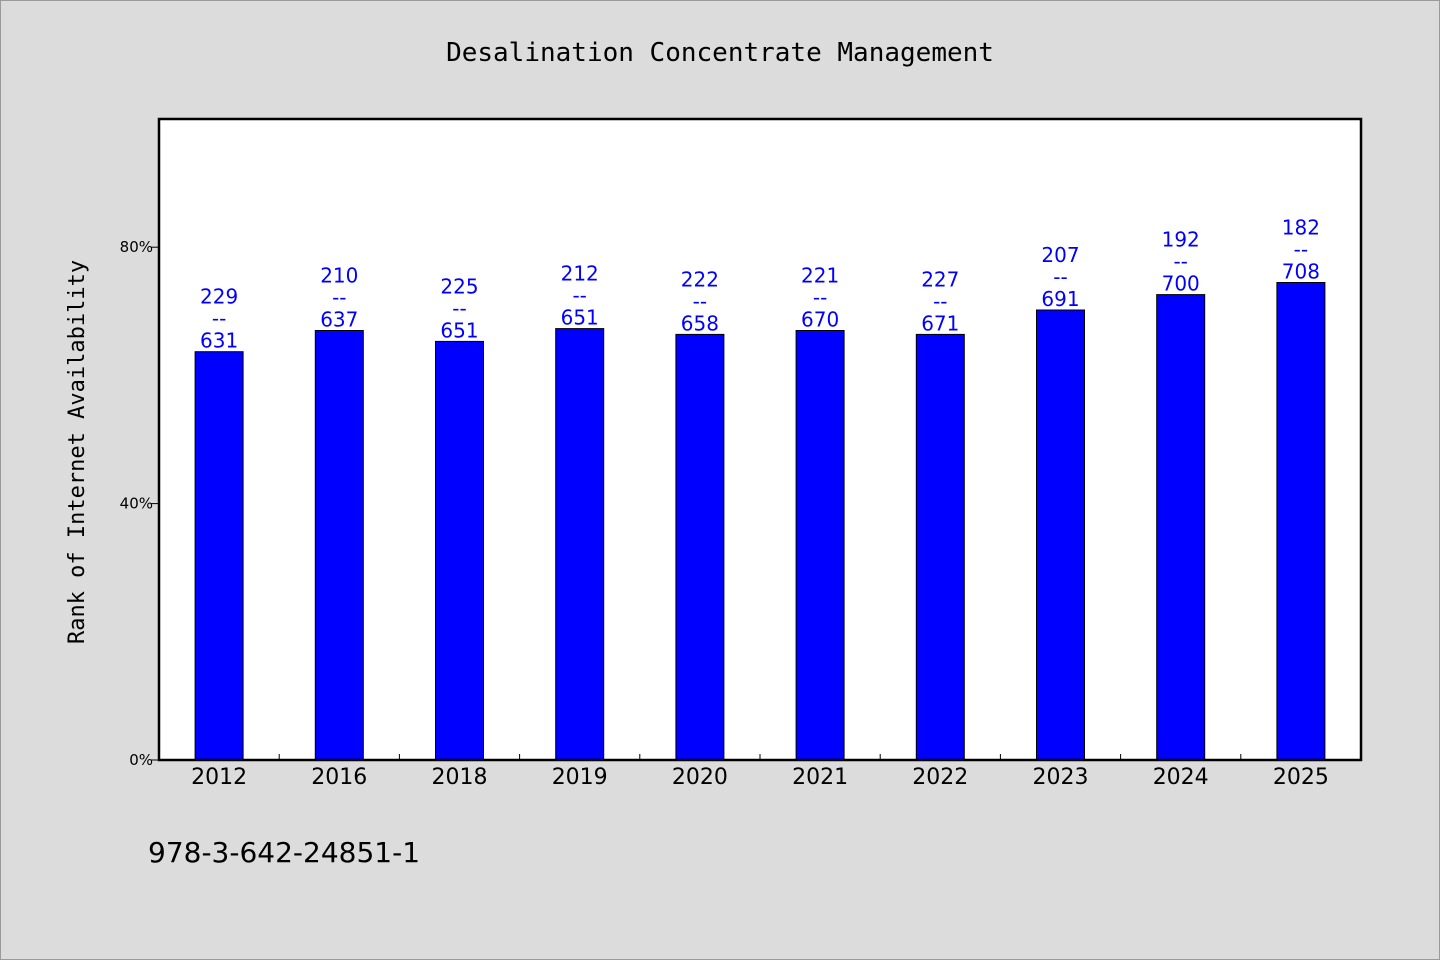  Describe the element at coordinates (700, 547) in the screenshot. I see `bar-2020` at that location.